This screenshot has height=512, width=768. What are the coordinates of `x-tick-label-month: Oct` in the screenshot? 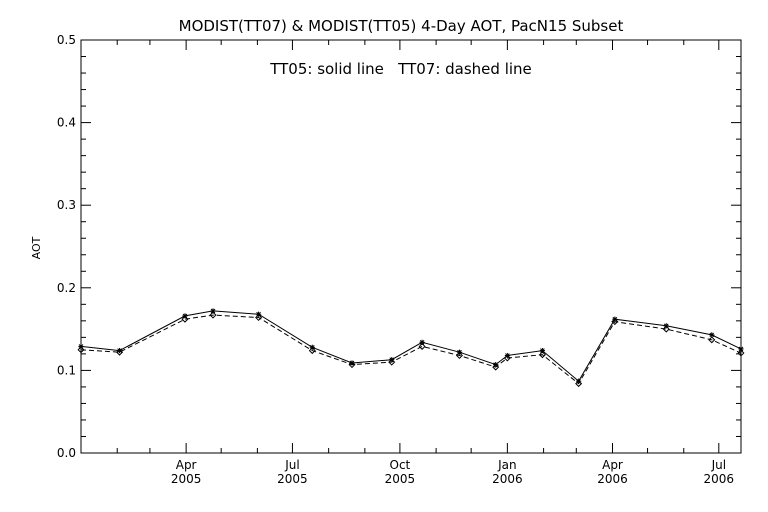 It's located at (400, 465).